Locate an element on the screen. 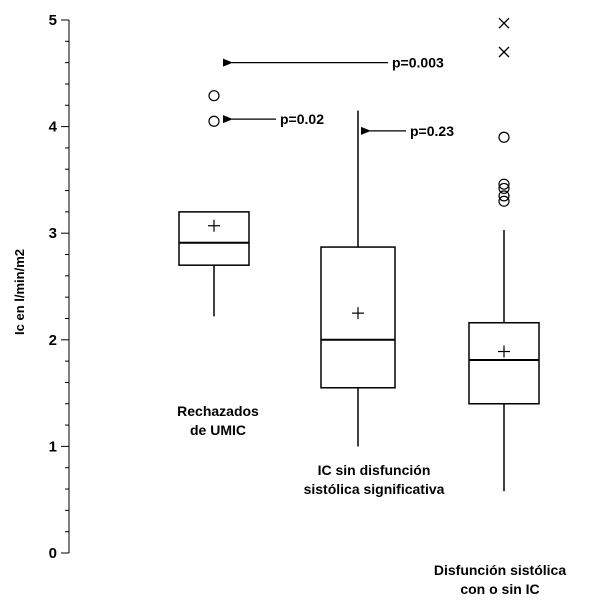 This screenshot has height=600, width=591. annotation-label: p=0.23 is located at coordinates (432, 131).